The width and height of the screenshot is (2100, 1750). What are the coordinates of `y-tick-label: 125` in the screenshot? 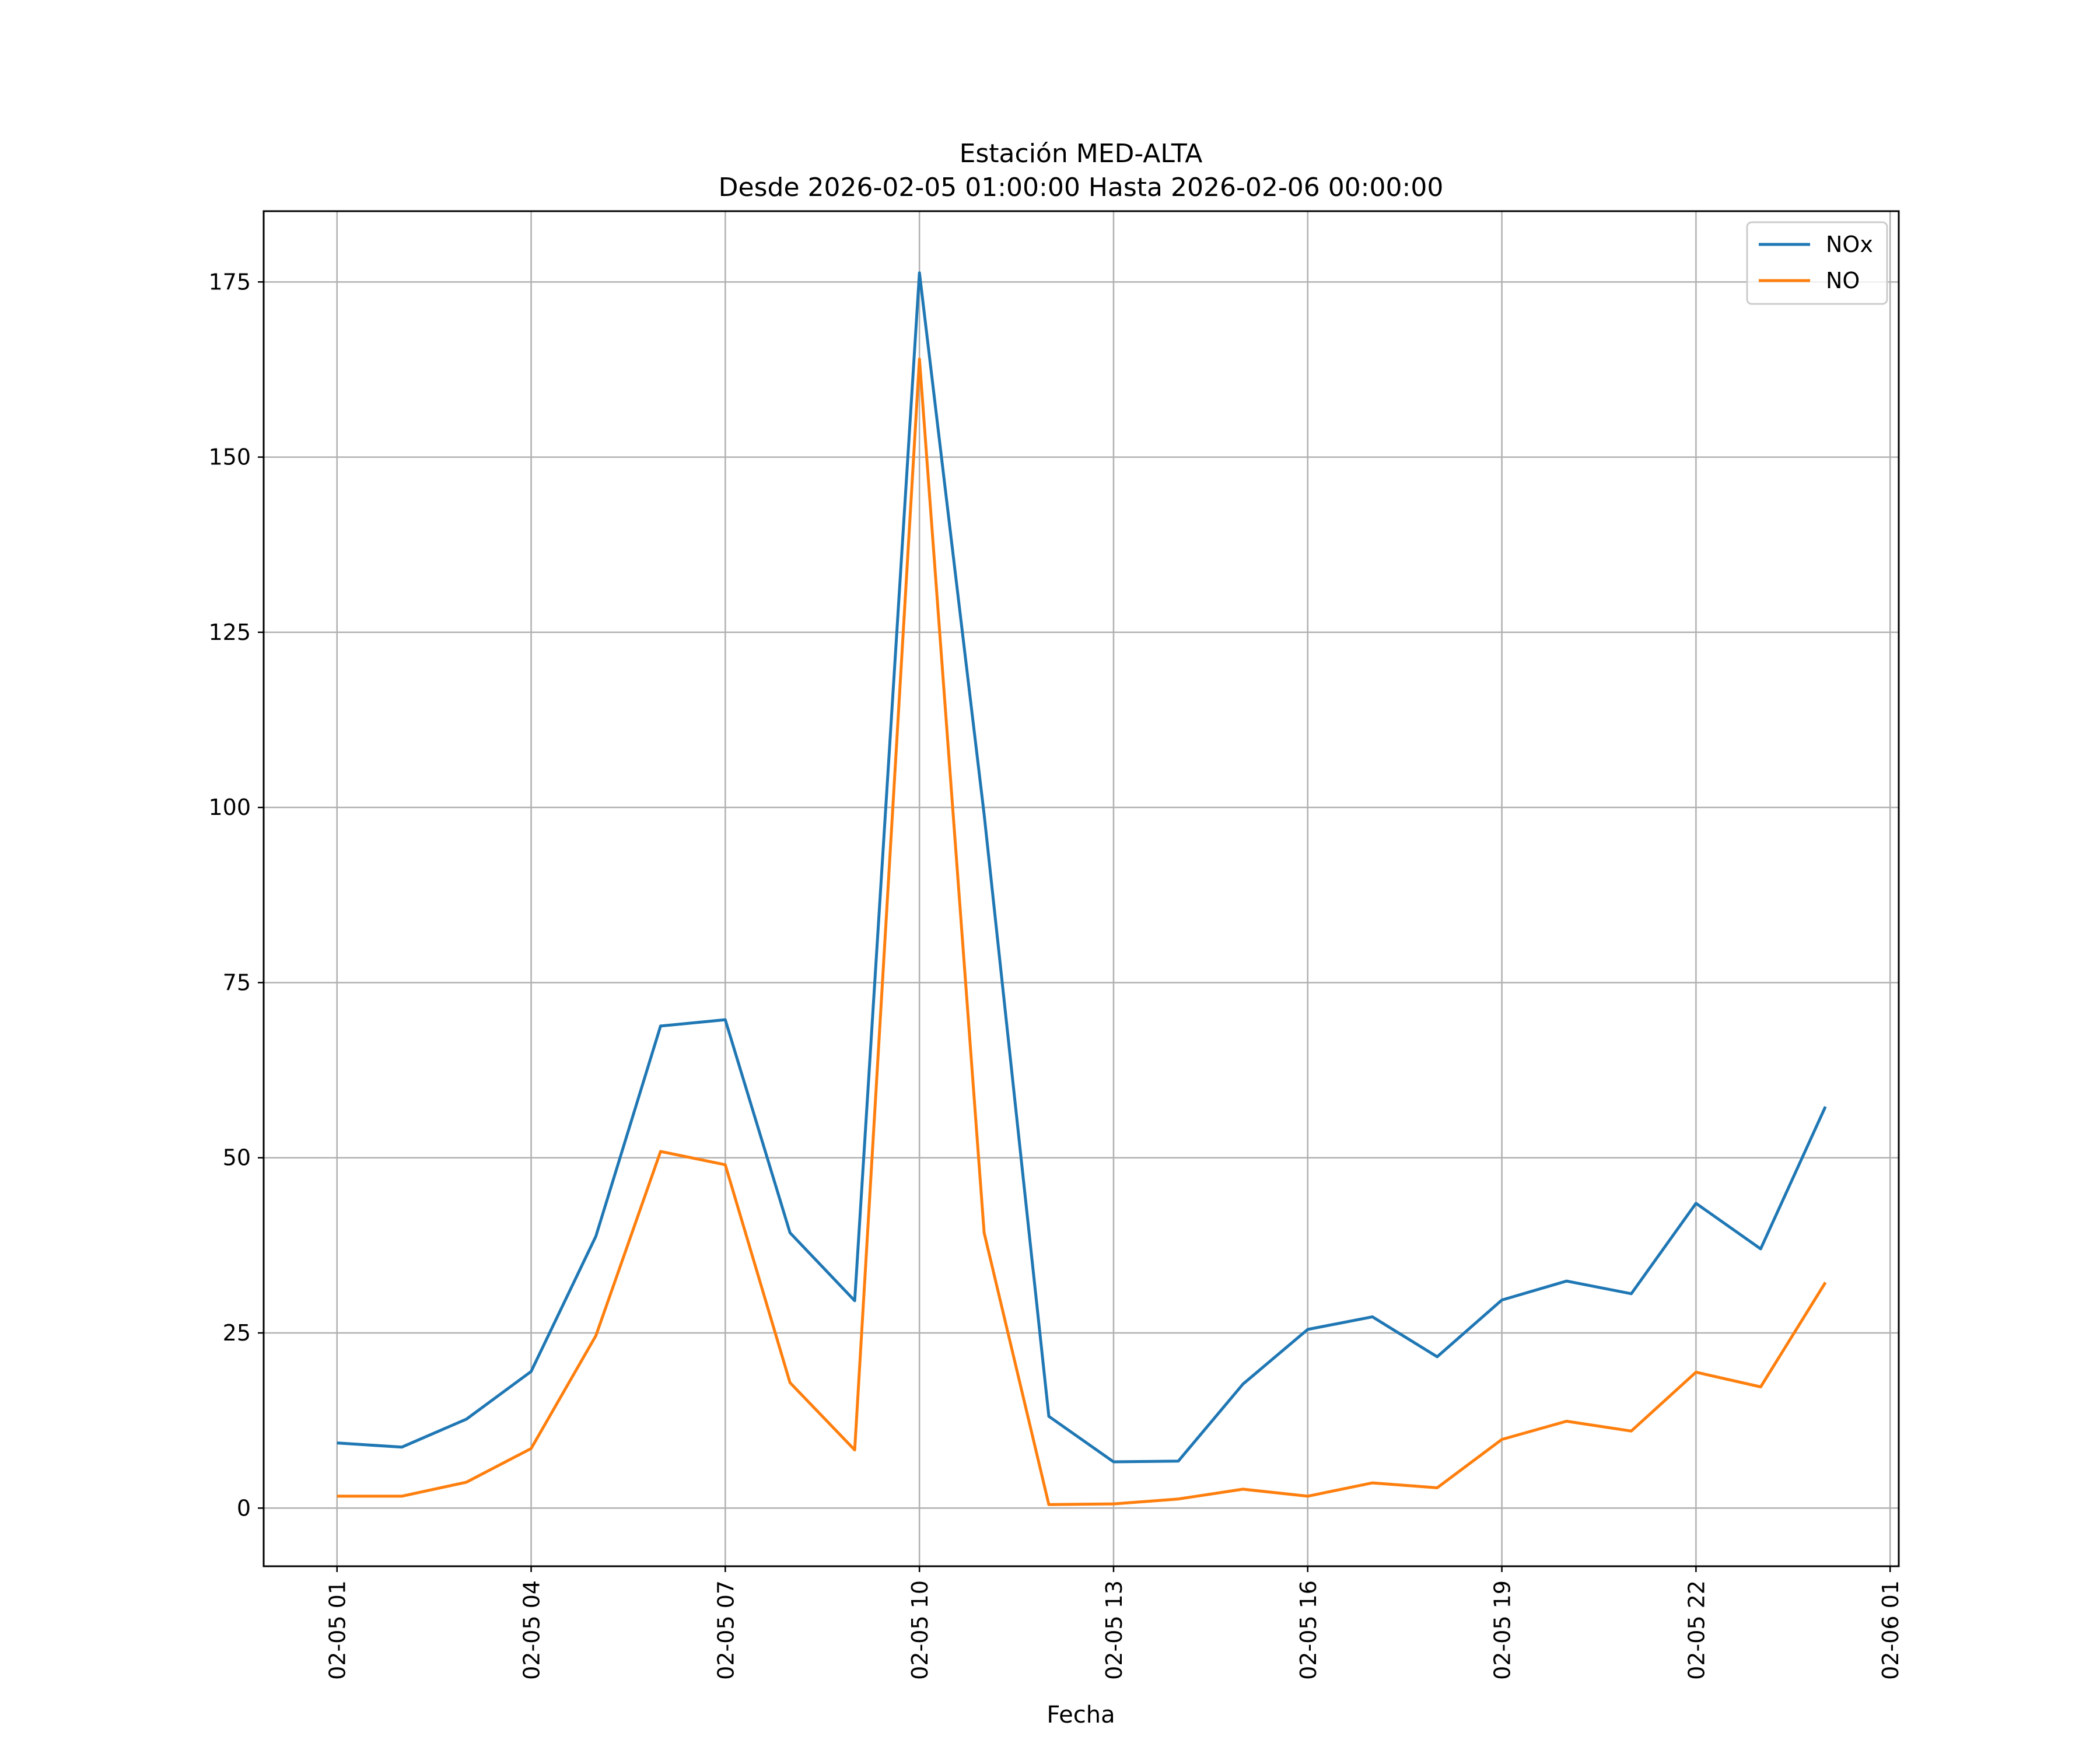 It's located at (229, 632).